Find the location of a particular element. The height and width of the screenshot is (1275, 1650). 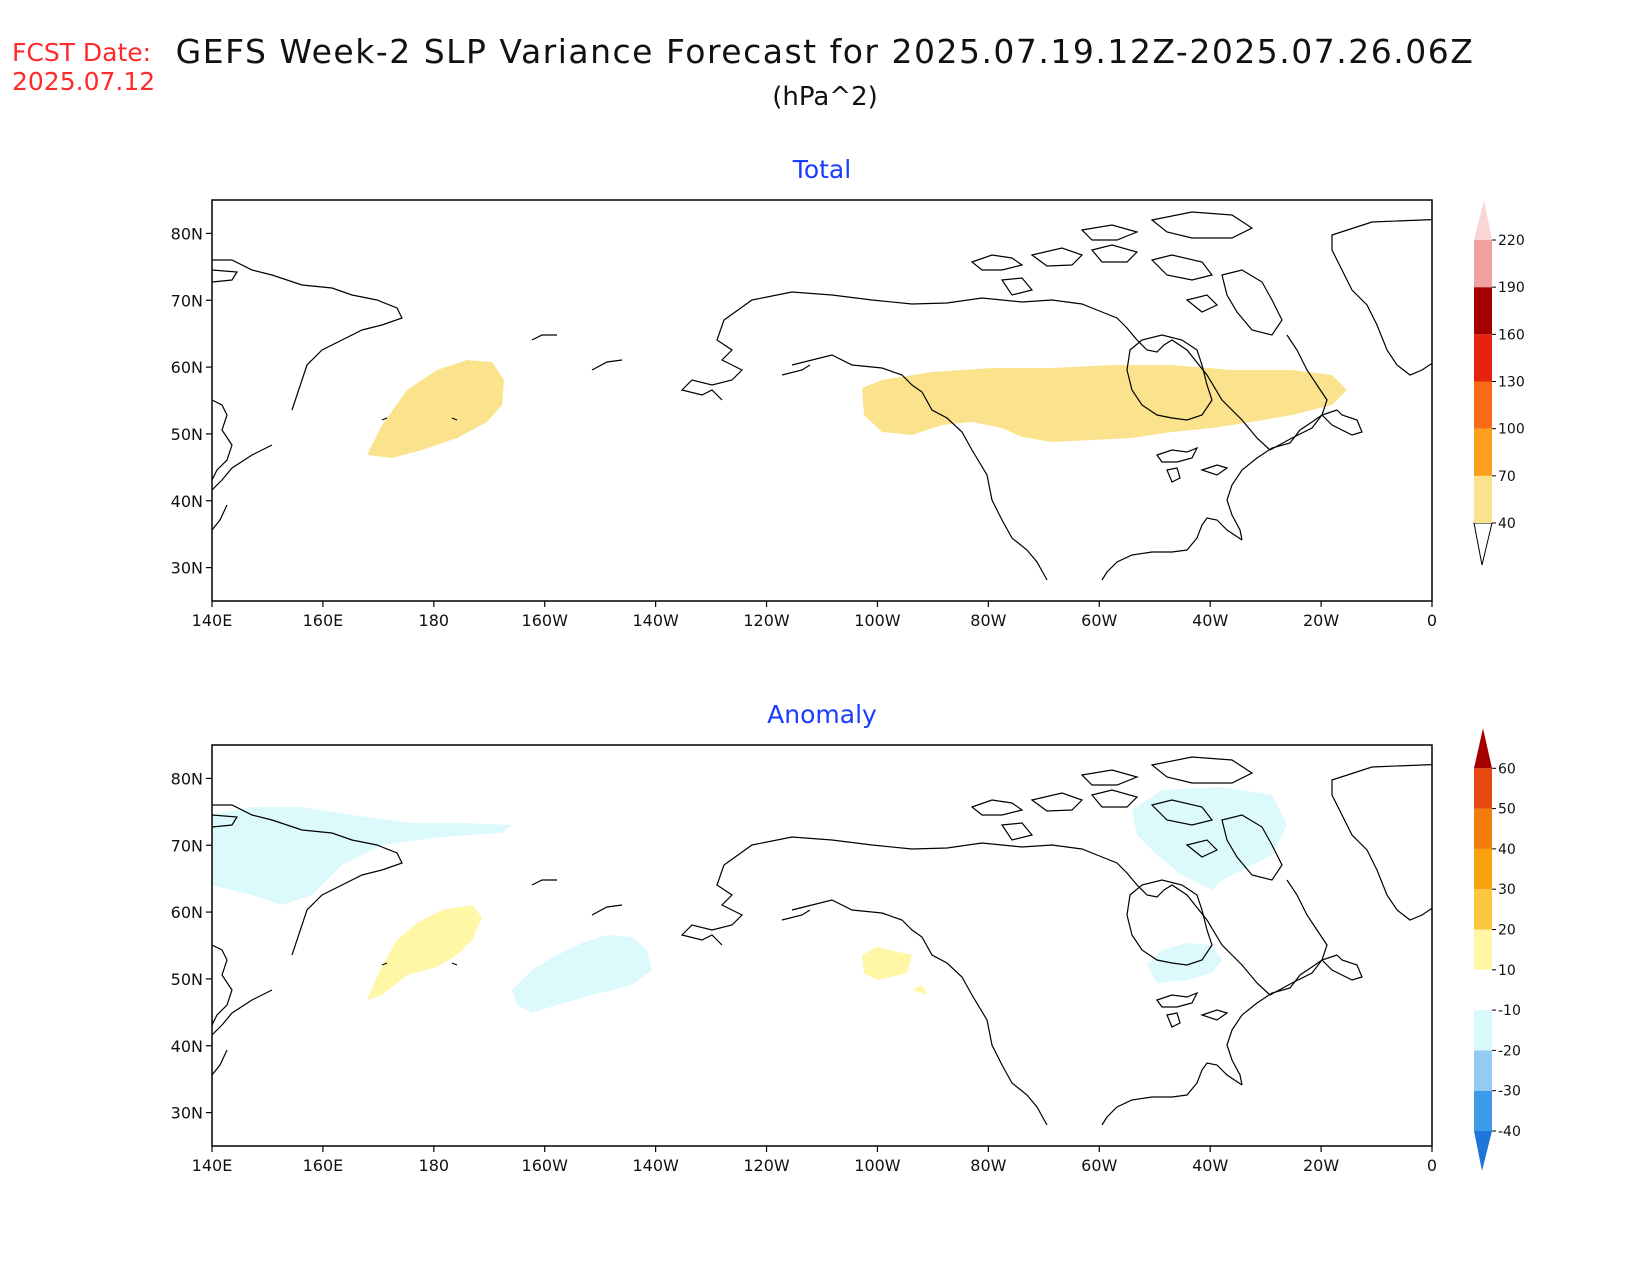

colorbar-label: 10 is located at coordinates (1507, 971).